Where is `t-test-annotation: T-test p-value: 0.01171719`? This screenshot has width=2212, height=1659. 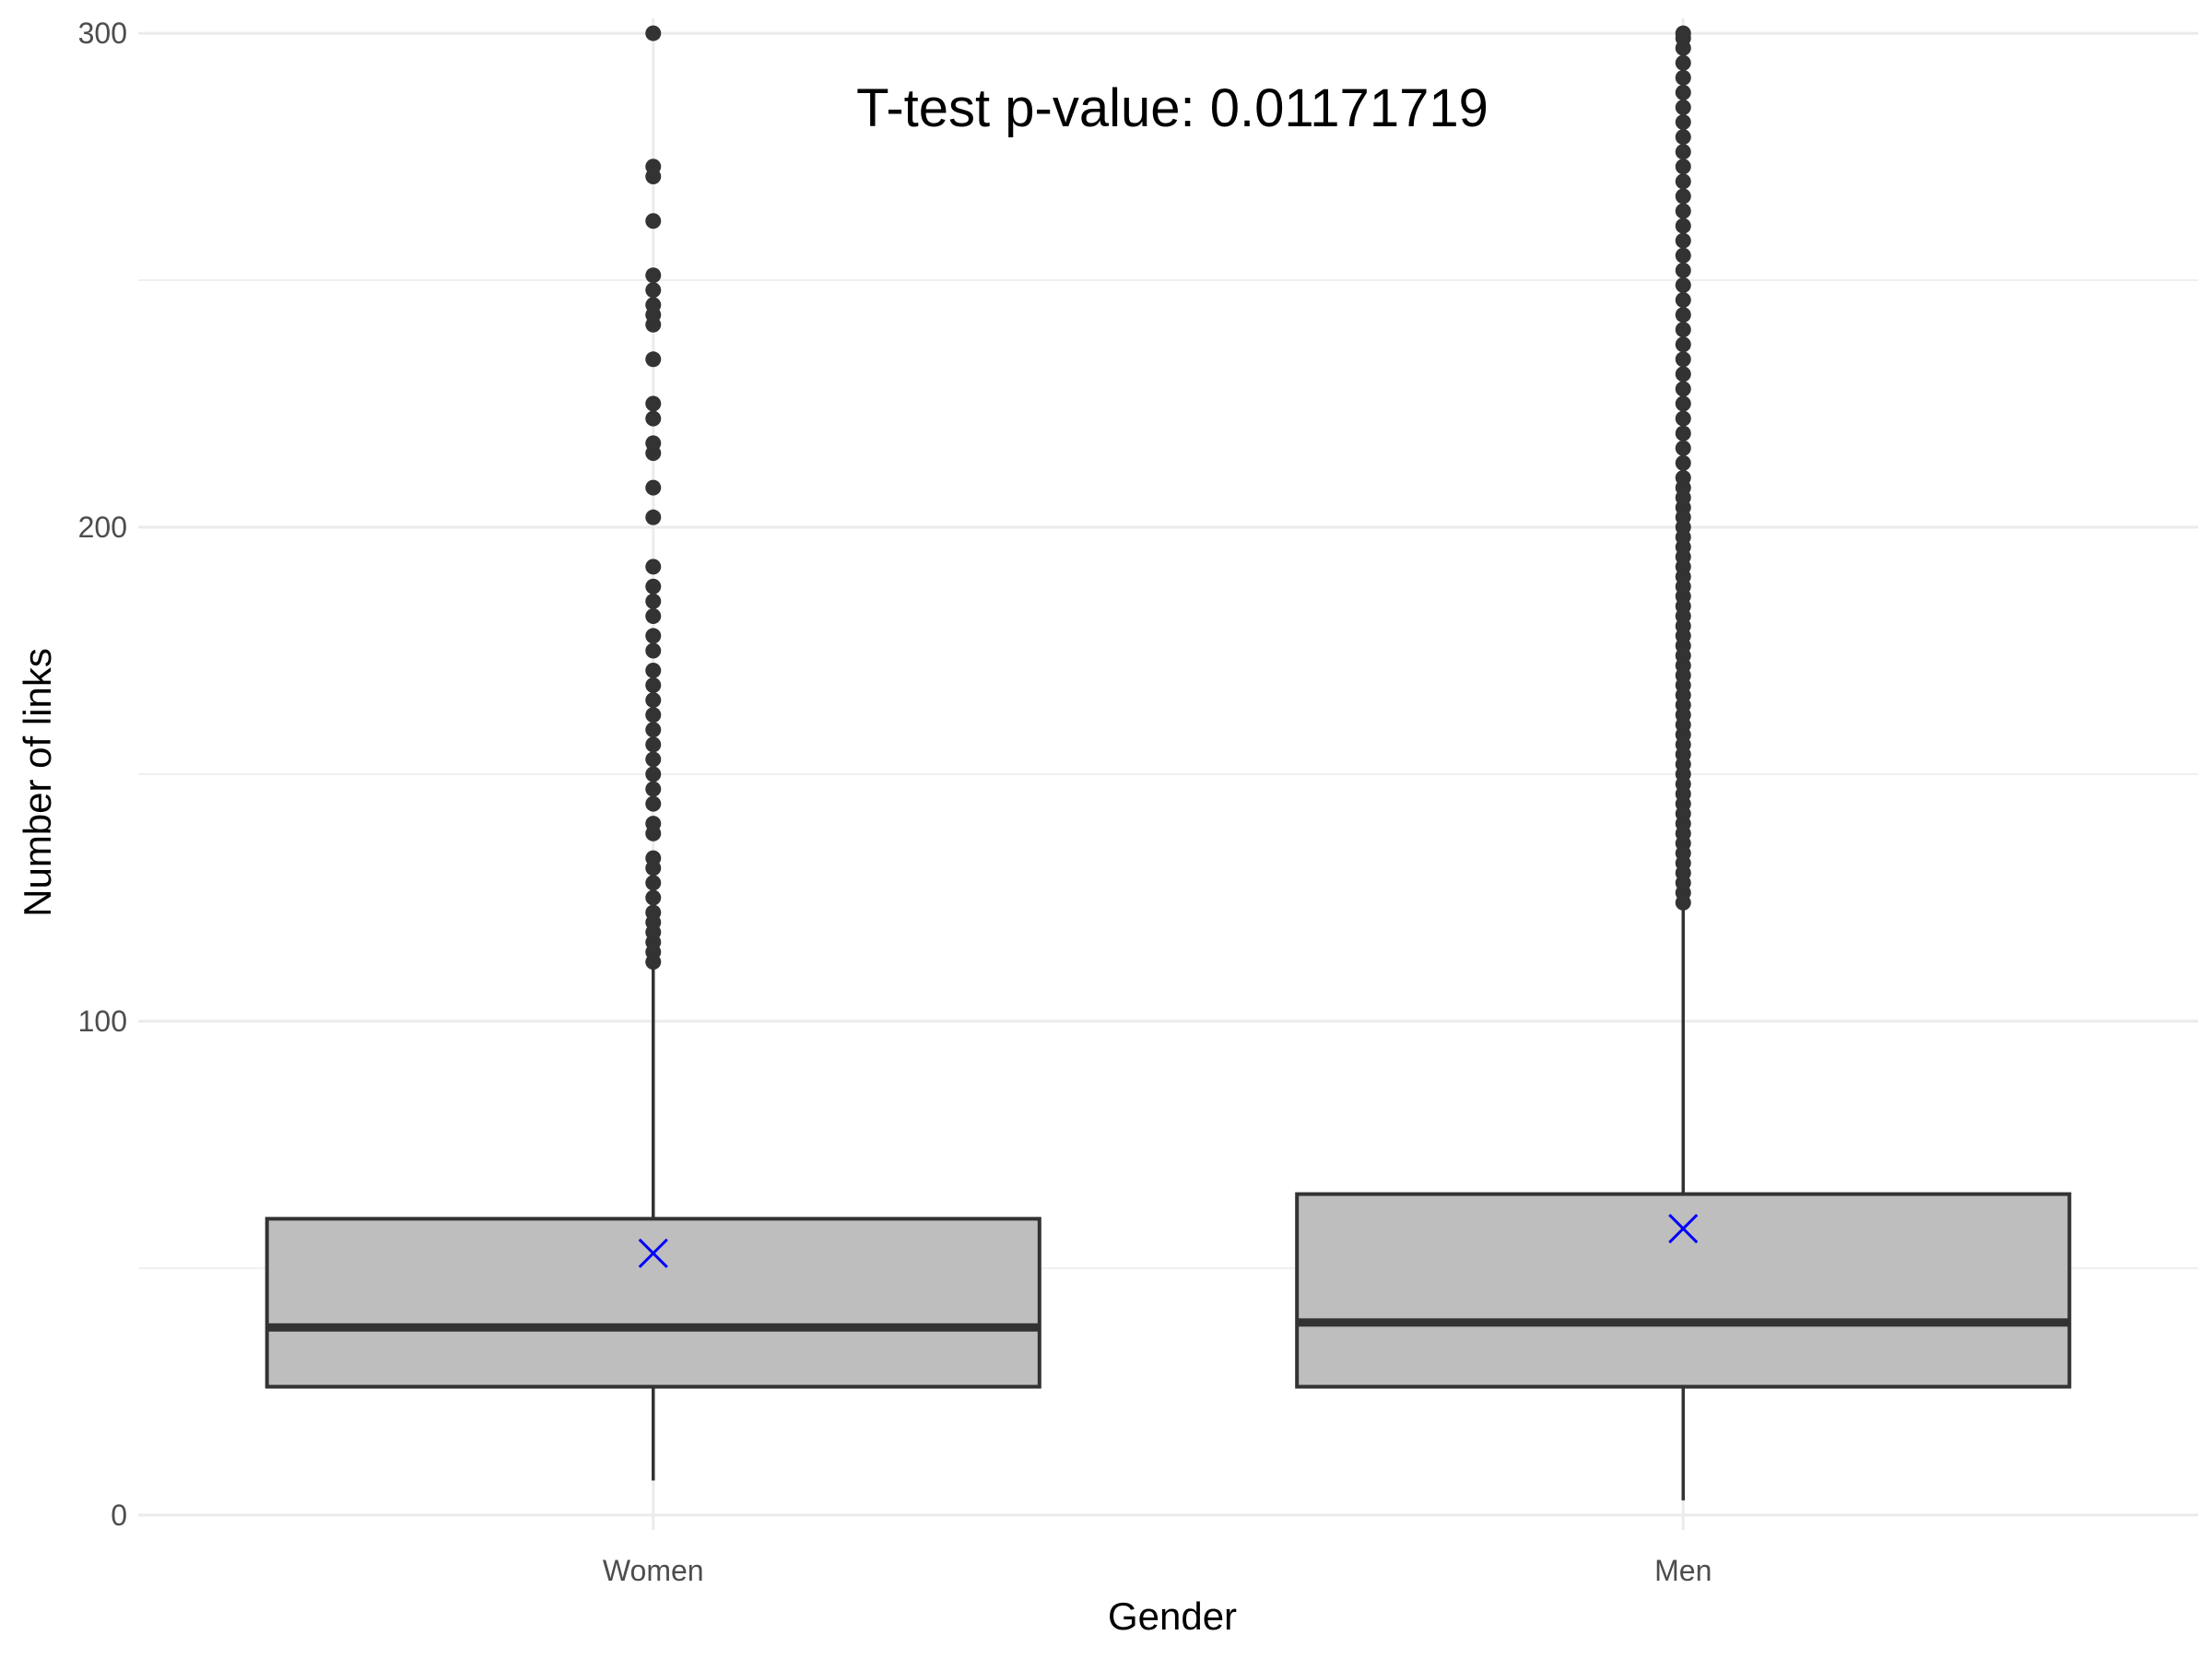 t-test-annotation: T-test p-value: 0.01171719 is located at coordinates (1172, 108).